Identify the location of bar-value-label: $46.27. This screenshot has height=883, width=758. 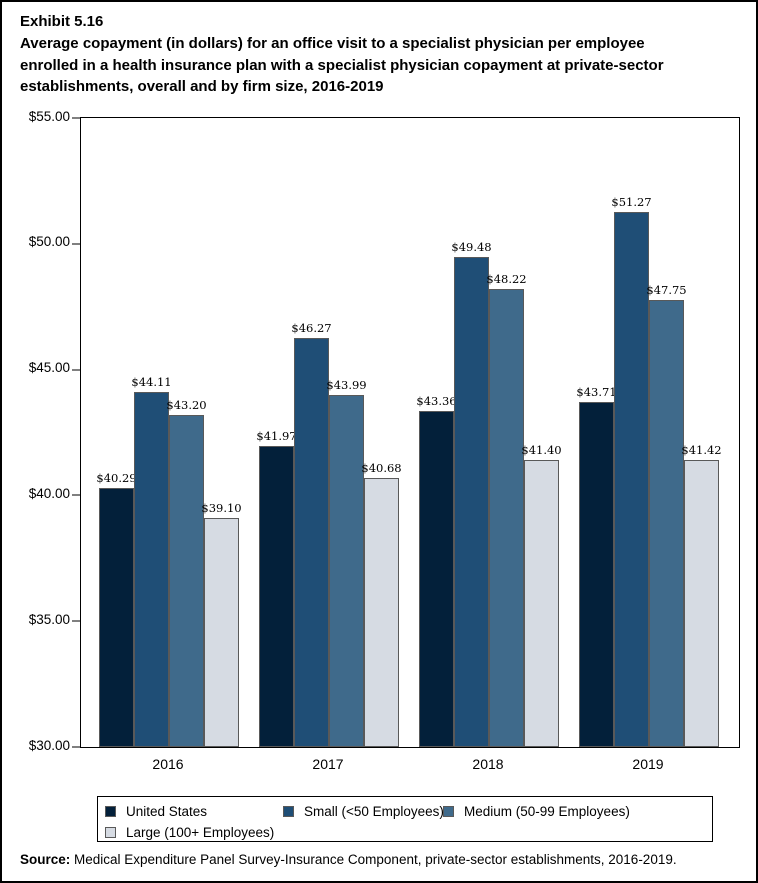
(311, 327).